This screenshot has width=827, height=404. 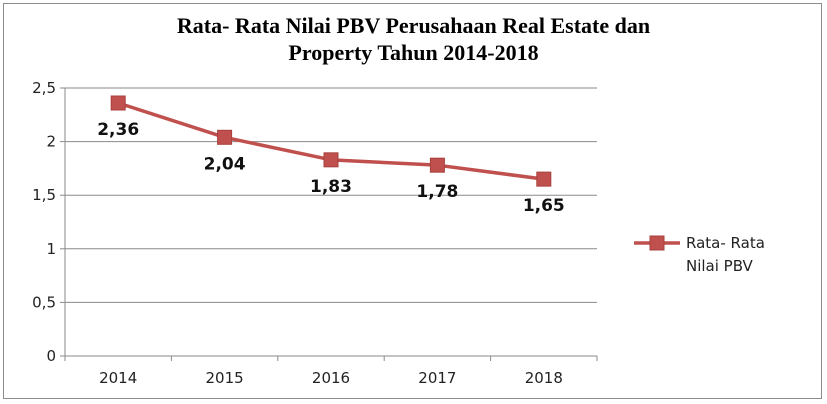 I want to click on y-tick-label: 1,5, so click(x=44, y=195).